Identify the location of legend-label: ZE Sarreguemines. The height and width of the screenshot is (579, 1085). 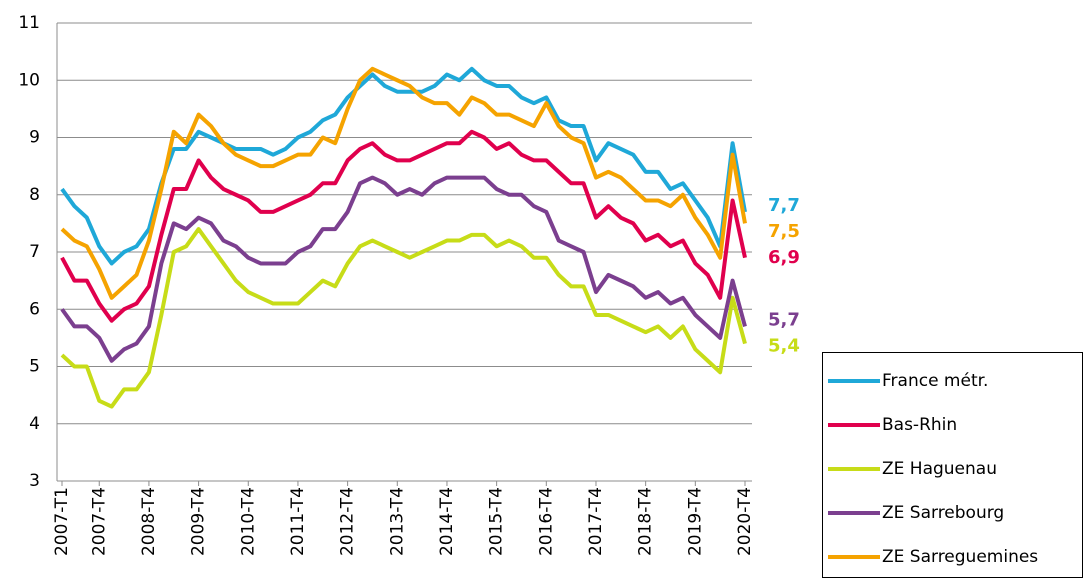
(960, 557).